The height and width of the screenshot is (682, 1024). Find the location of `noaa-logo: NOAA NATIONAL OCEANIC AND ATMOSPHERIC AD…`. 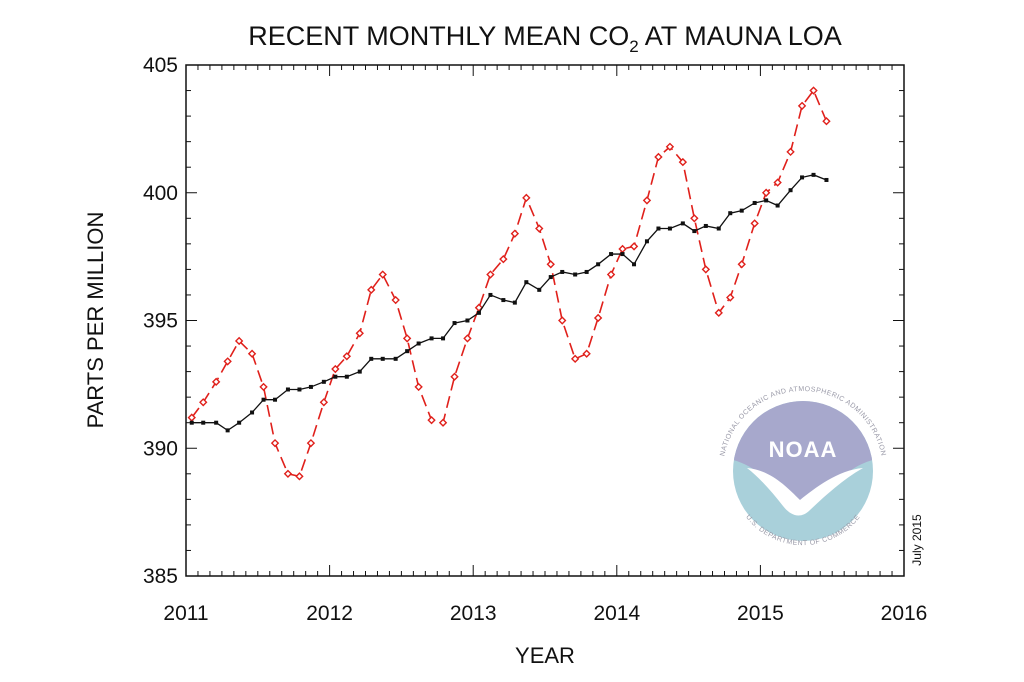

noaa-logo: NOAA NATIONAL OCEANIC AND ATMOSPHERIC AD… is located at coordinates (802, 466).